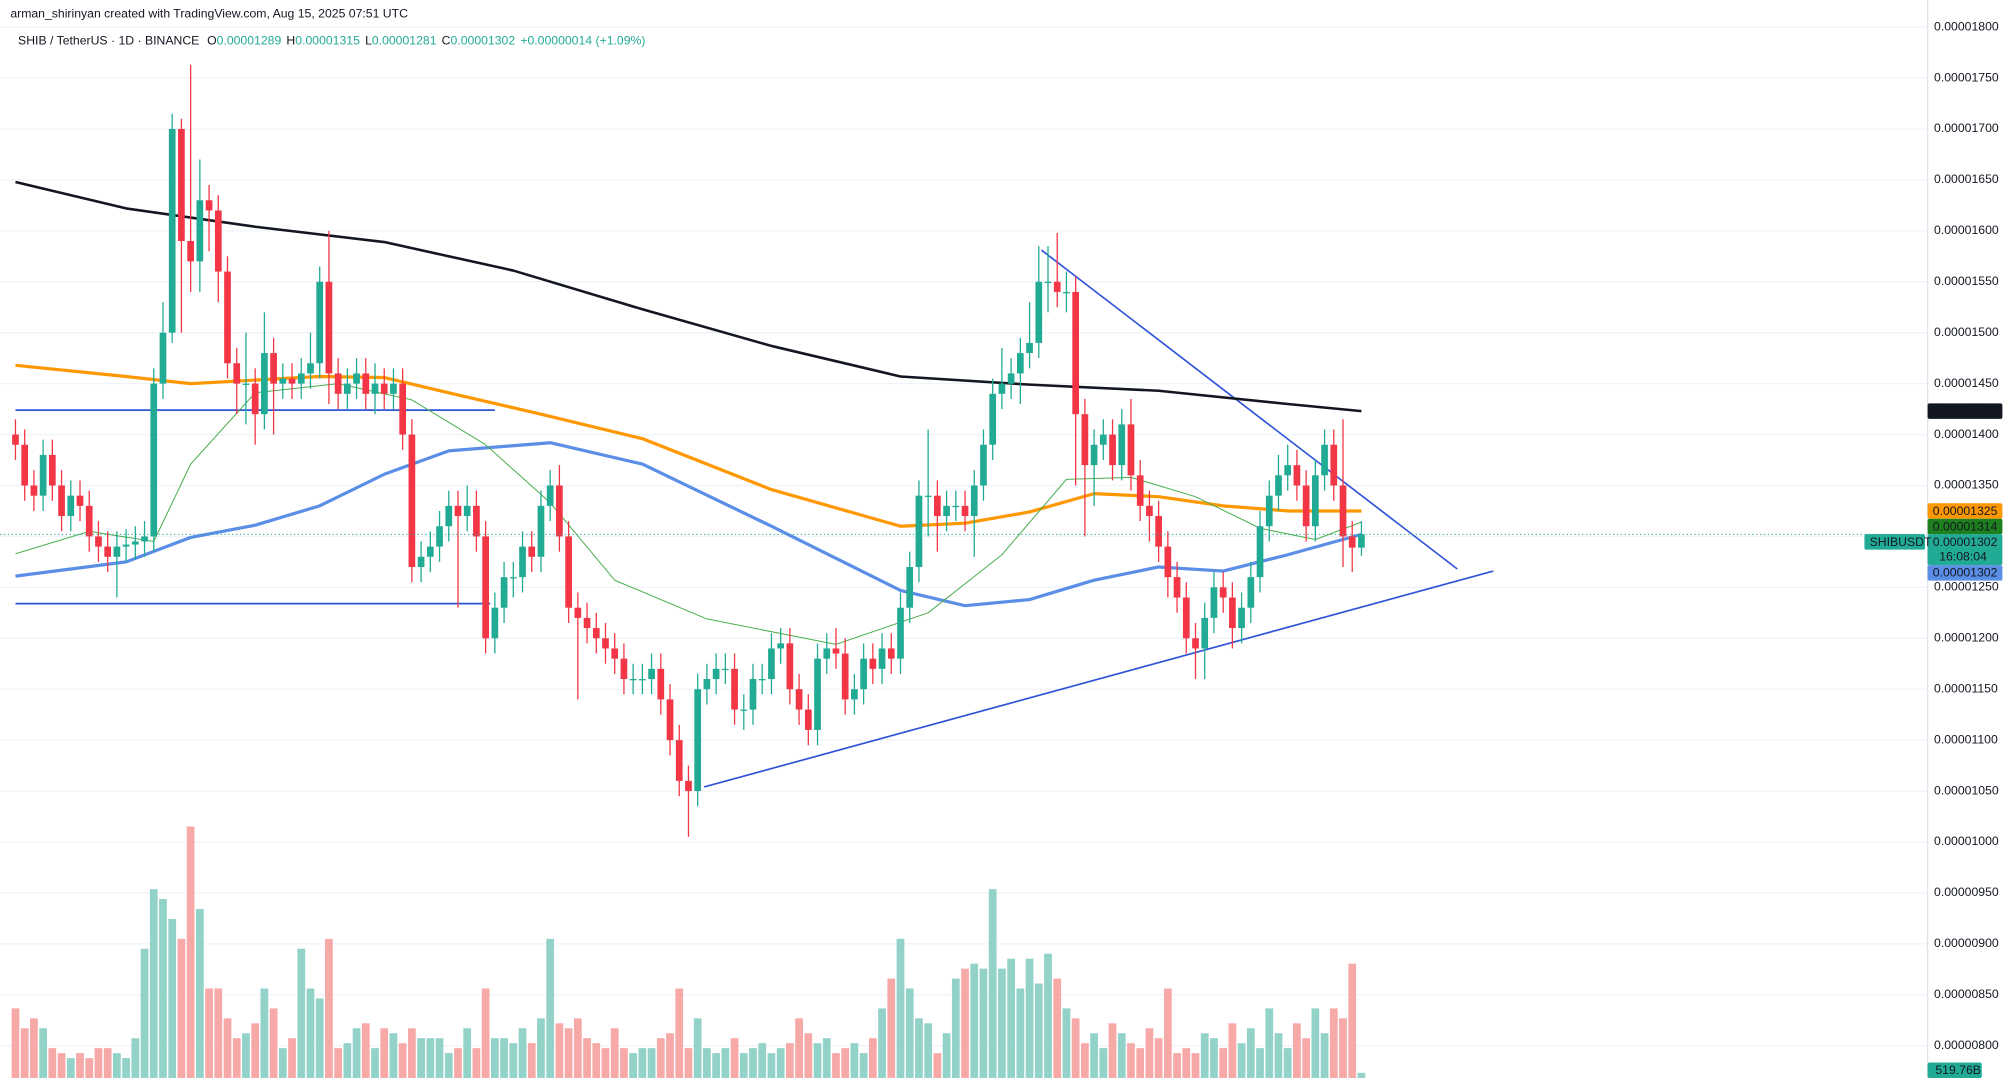  Describe the element at coordinates (1966, 26) in the screenshot. I see `y-tick-label: 0.00001800` at that location.